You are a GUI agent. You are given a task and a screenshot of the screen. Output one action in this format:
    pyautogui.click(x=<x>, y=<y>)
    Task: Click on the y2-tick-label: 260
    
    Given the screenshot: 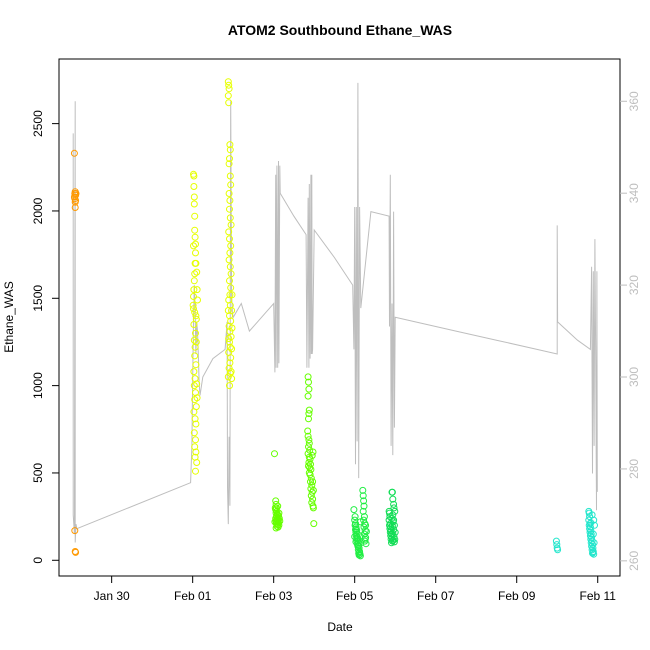 What is the action you would take?
    pyautogui.click(x=634, y=560)
    